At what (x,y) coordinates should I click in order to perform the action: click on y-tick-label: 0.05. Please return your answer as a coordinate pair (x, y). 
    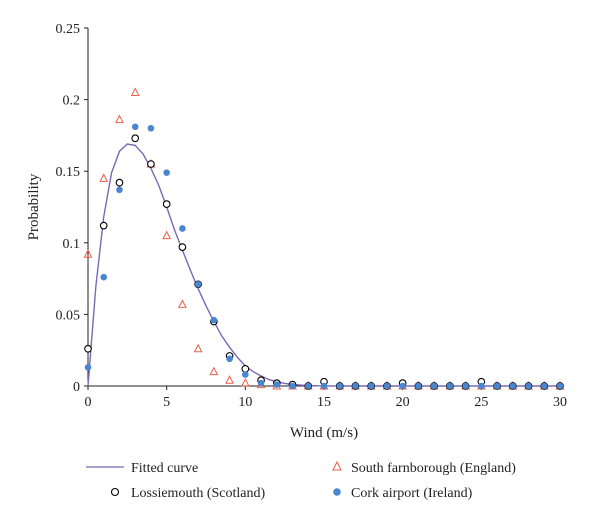
    Looking at the image, I should click on (68, 315).